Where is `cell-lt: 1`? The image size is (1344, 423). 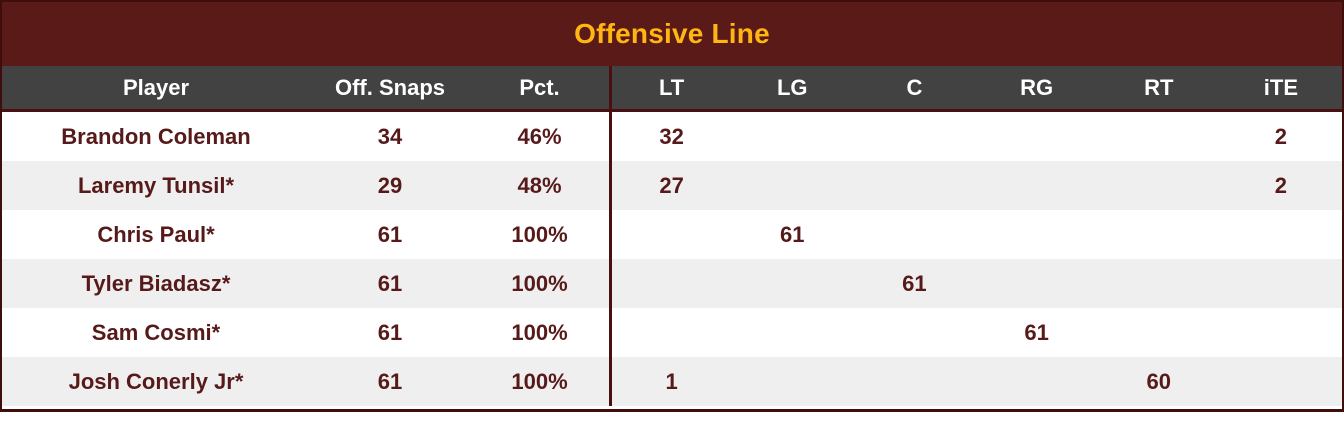
cell-lt: 1 is located at coordinates (670, 381).